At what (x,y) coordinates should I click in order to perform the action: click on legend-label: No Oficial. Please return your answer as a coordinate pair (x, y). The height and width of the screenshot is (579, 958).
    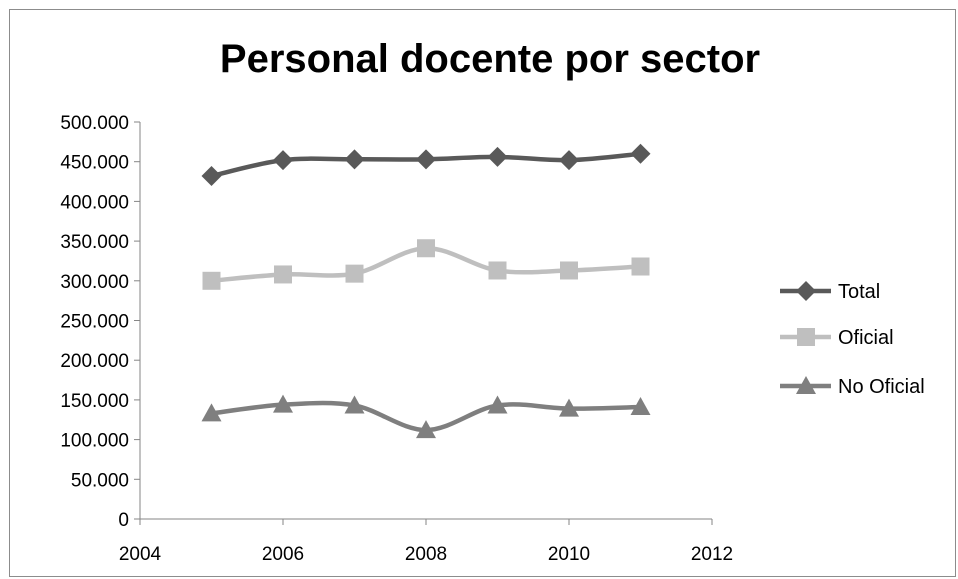
    Looking at the image, I should click on (881, 387).